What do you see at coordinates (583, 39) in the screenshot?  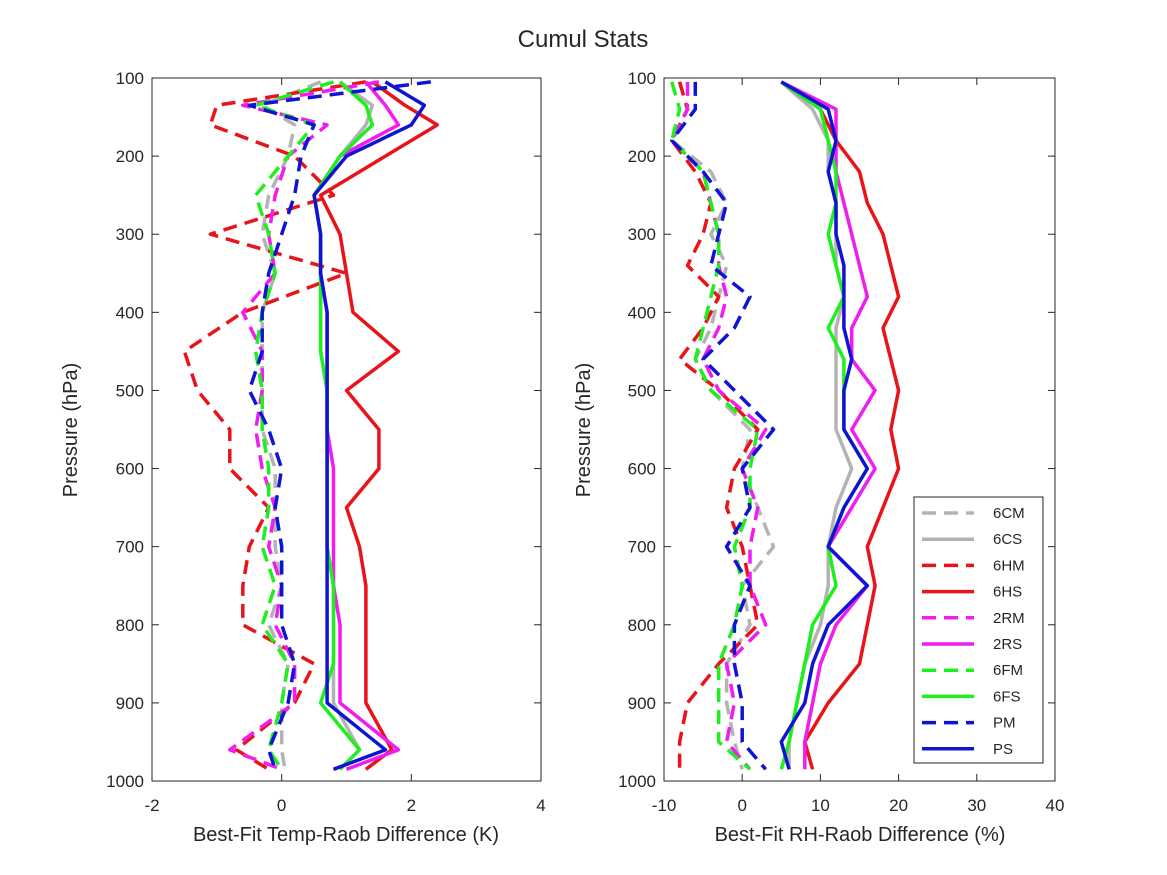 I see `chart-title: Cumul Stats` at bounding box center [583, 39].